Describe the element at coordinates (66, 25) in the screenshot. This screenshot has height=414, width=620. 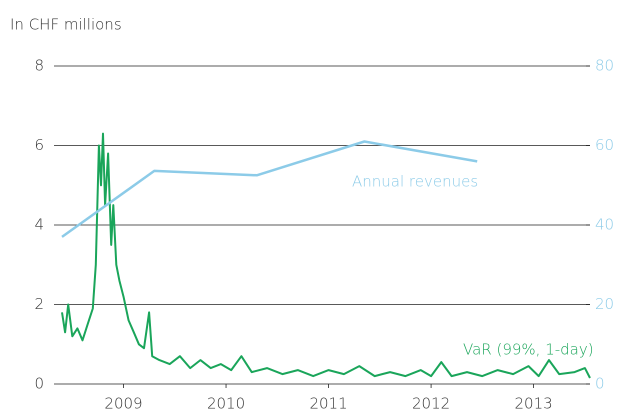
I see `axis-unit: In CHF millions` at that location.